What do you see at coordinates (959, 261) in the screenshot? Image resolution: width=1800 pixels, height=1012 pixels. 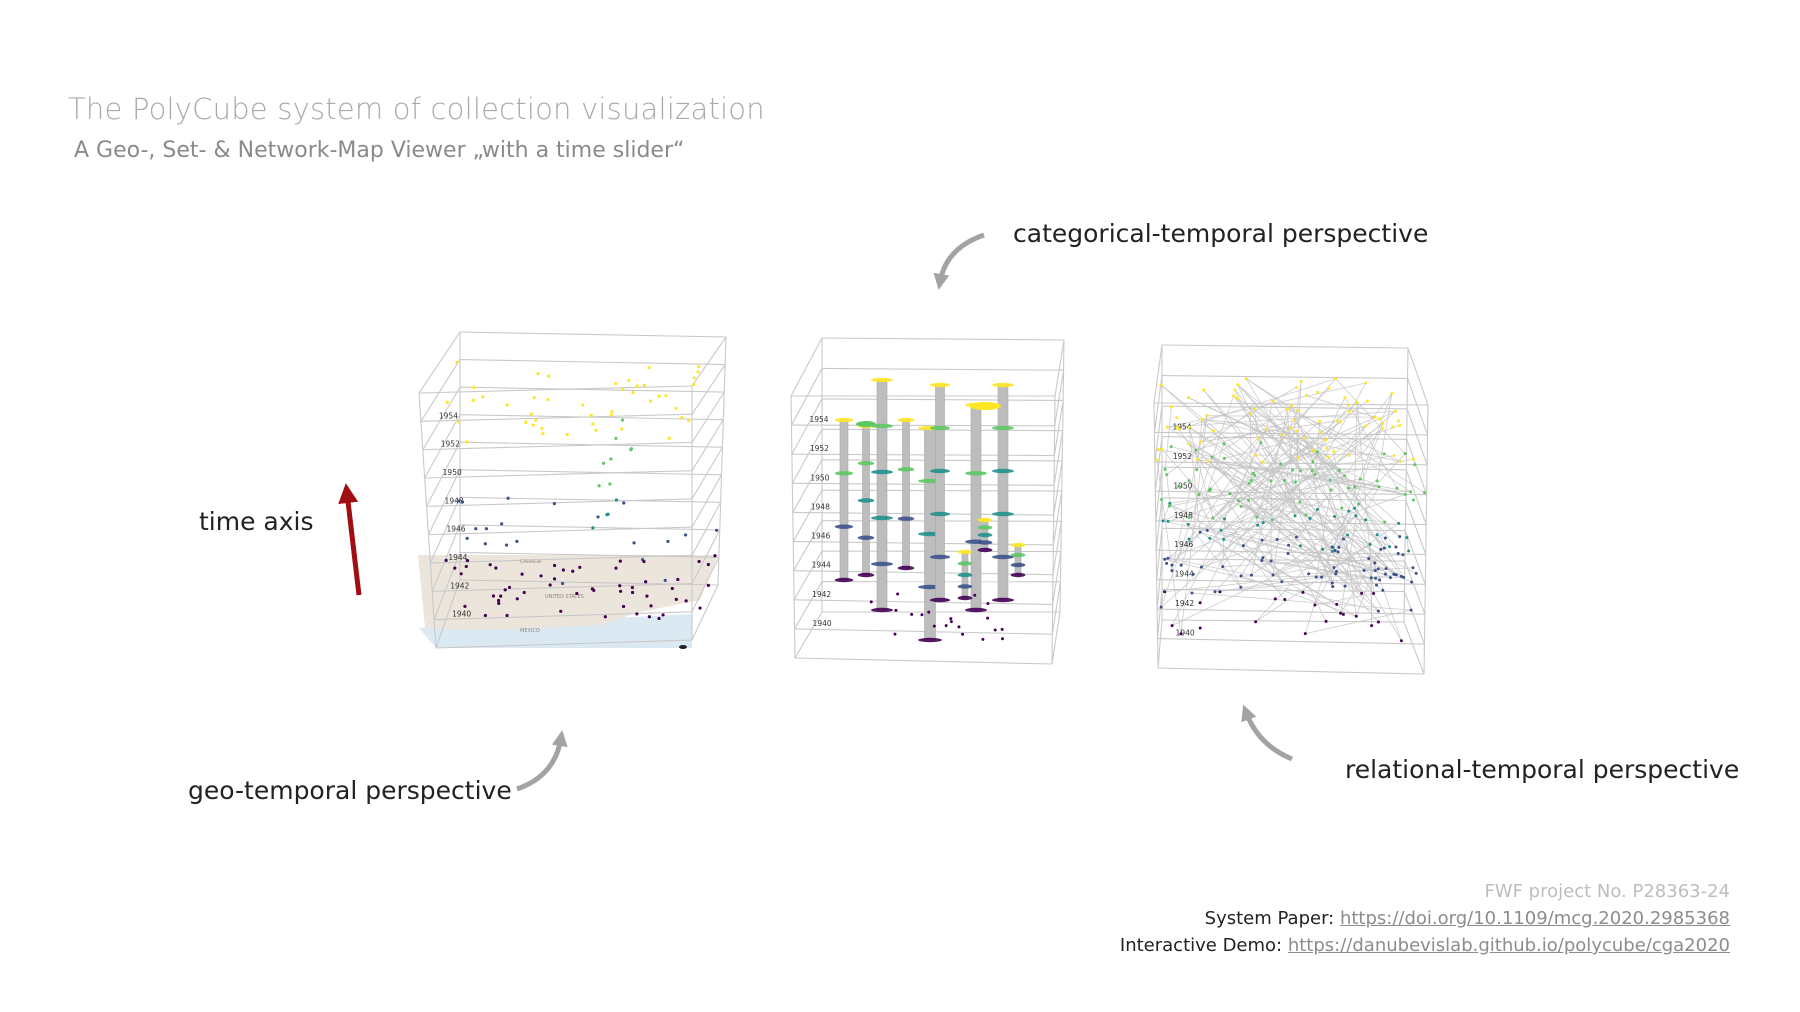 I see `categorical-curved-arrow` at bounding box center [959, 261].